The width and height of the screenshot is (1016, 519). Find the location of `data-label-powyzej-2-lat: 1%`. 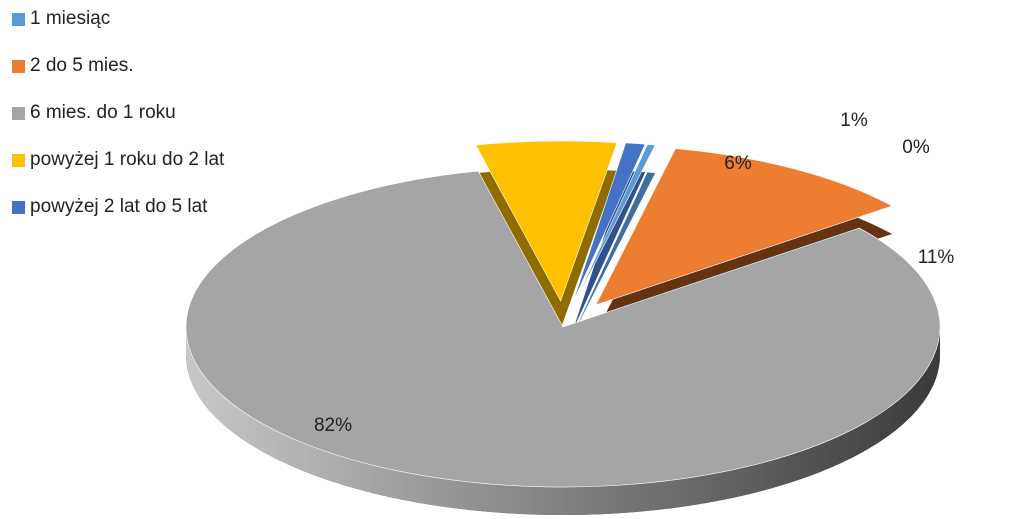

data-label-powyzej-2-lat: 1% is located at coordinates (854, 120).